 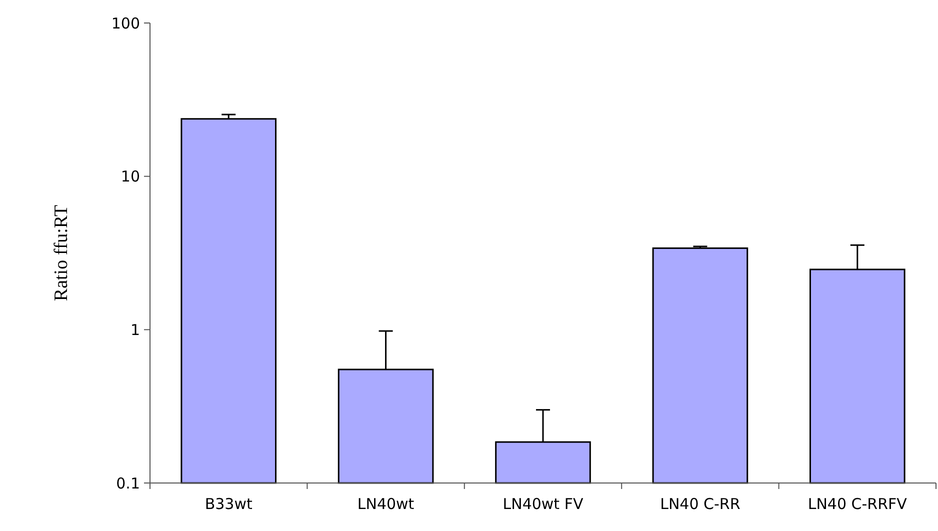 I want to click on x-tick-label: LN40wt, so click(x=385, y=504).